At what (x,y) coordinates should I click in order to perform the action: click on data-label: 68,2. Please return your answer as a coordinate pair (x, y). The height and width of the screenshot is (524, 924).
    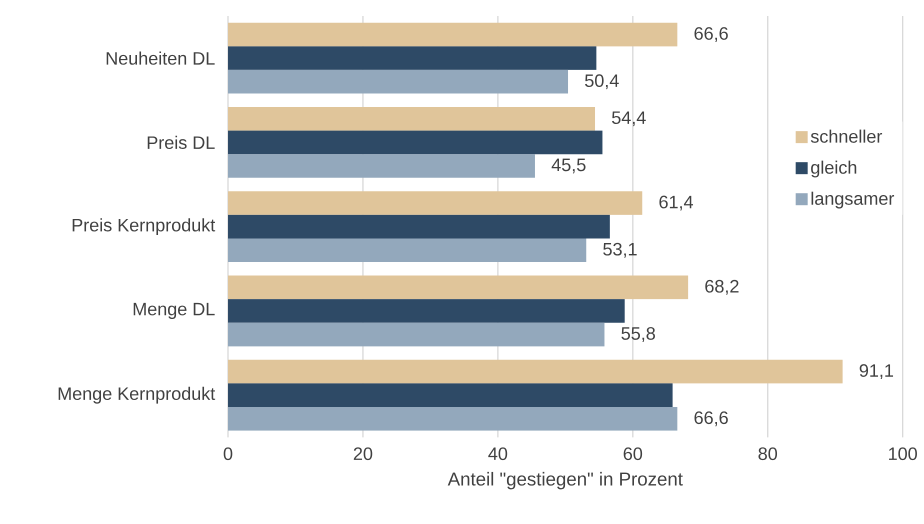
    Looking at the image, I should click on (722, 287).